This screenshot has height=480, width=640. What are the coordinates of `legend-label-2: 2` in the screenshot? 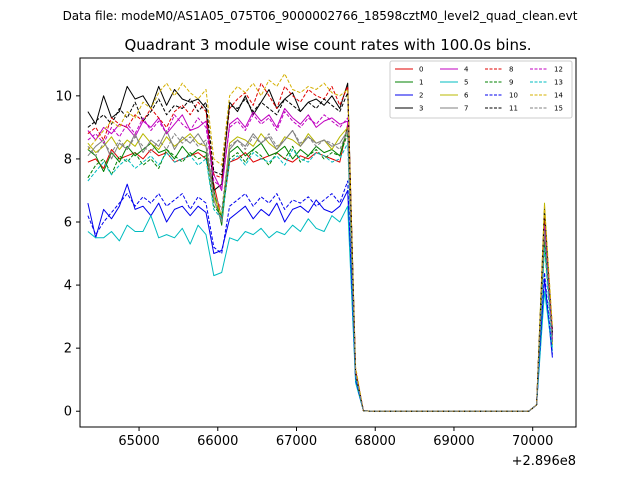 It's located at (421, 96).